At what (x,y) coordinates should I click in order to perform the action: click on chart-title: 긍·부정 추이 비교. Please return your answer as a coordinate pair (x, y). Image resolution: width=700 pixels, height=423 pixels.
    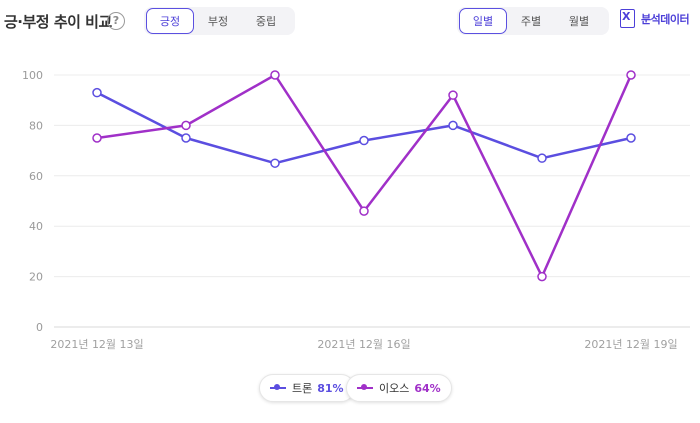
    Looking at the image, I should click on (58, 22).